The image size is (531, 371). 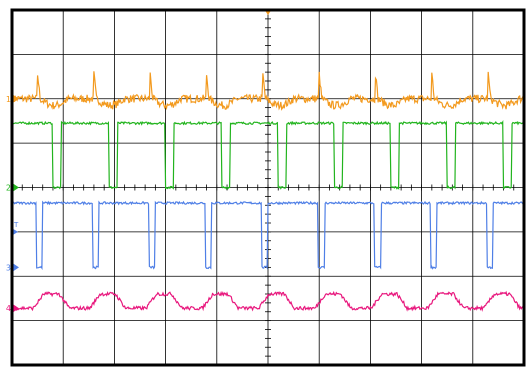 I want to click on trigger-level-marker, so click(x=15, y=231).